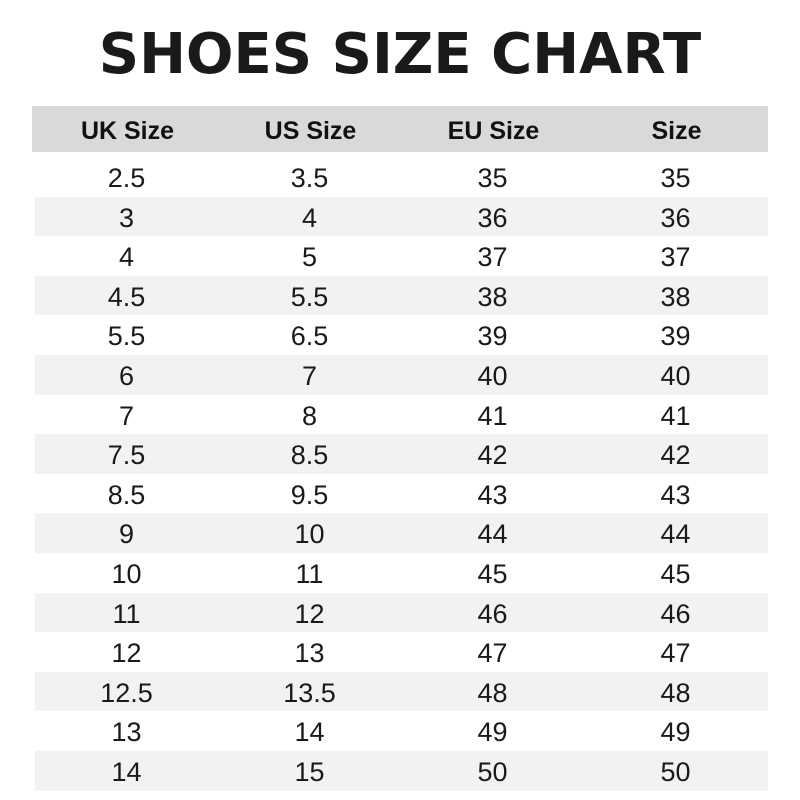 The width and height of the screenshot is (800, 800). I want to click on cell-uk-size: 6, so click(126, 375).